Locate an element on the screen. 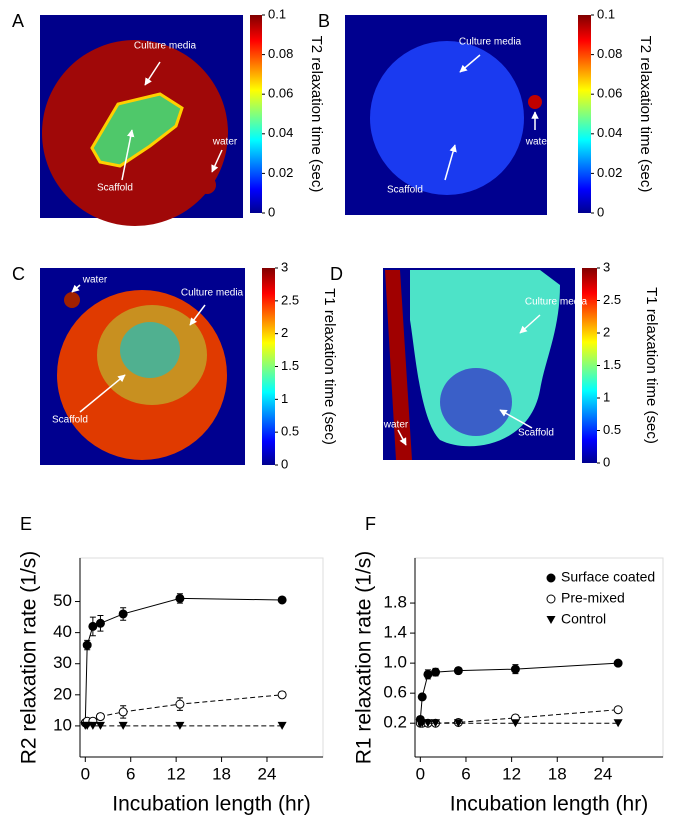 Image resolution: width=687 pixels, height=829 pixels. panel-label: B is located at coordinates (324, 21).